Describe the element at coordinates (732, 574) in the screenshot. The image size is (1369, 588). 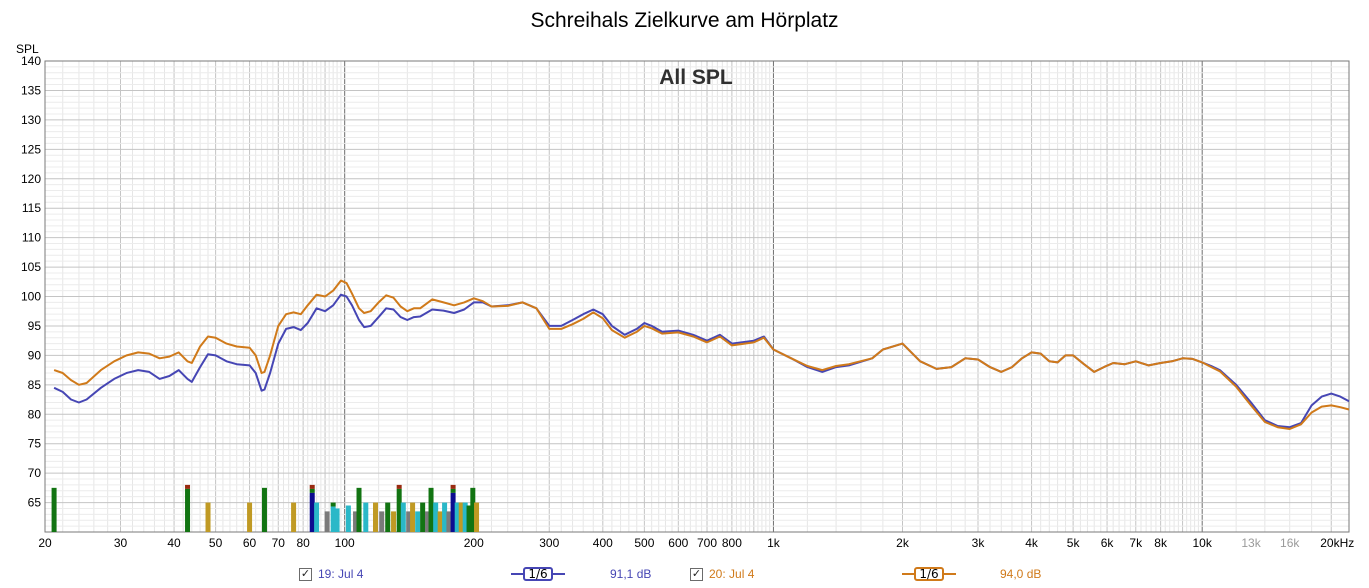
I see `series-2-name: 20: Jul 4` at that location.